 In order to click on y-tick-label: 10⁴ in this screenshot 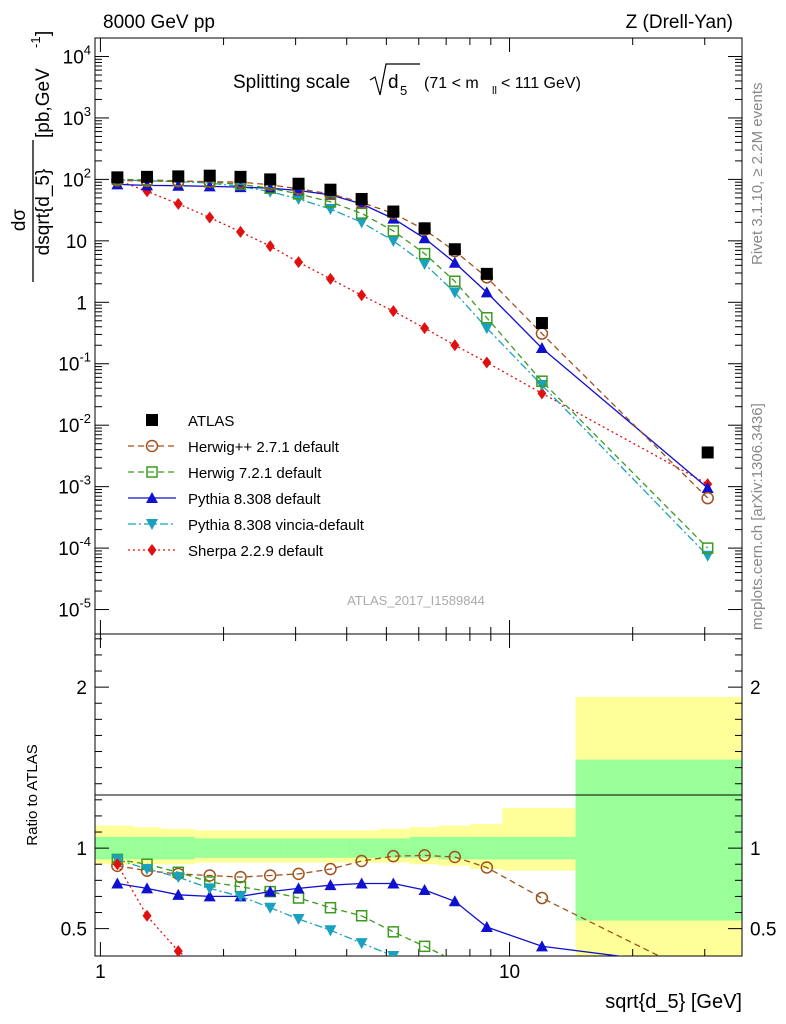, I will do `click(77, 55)`.